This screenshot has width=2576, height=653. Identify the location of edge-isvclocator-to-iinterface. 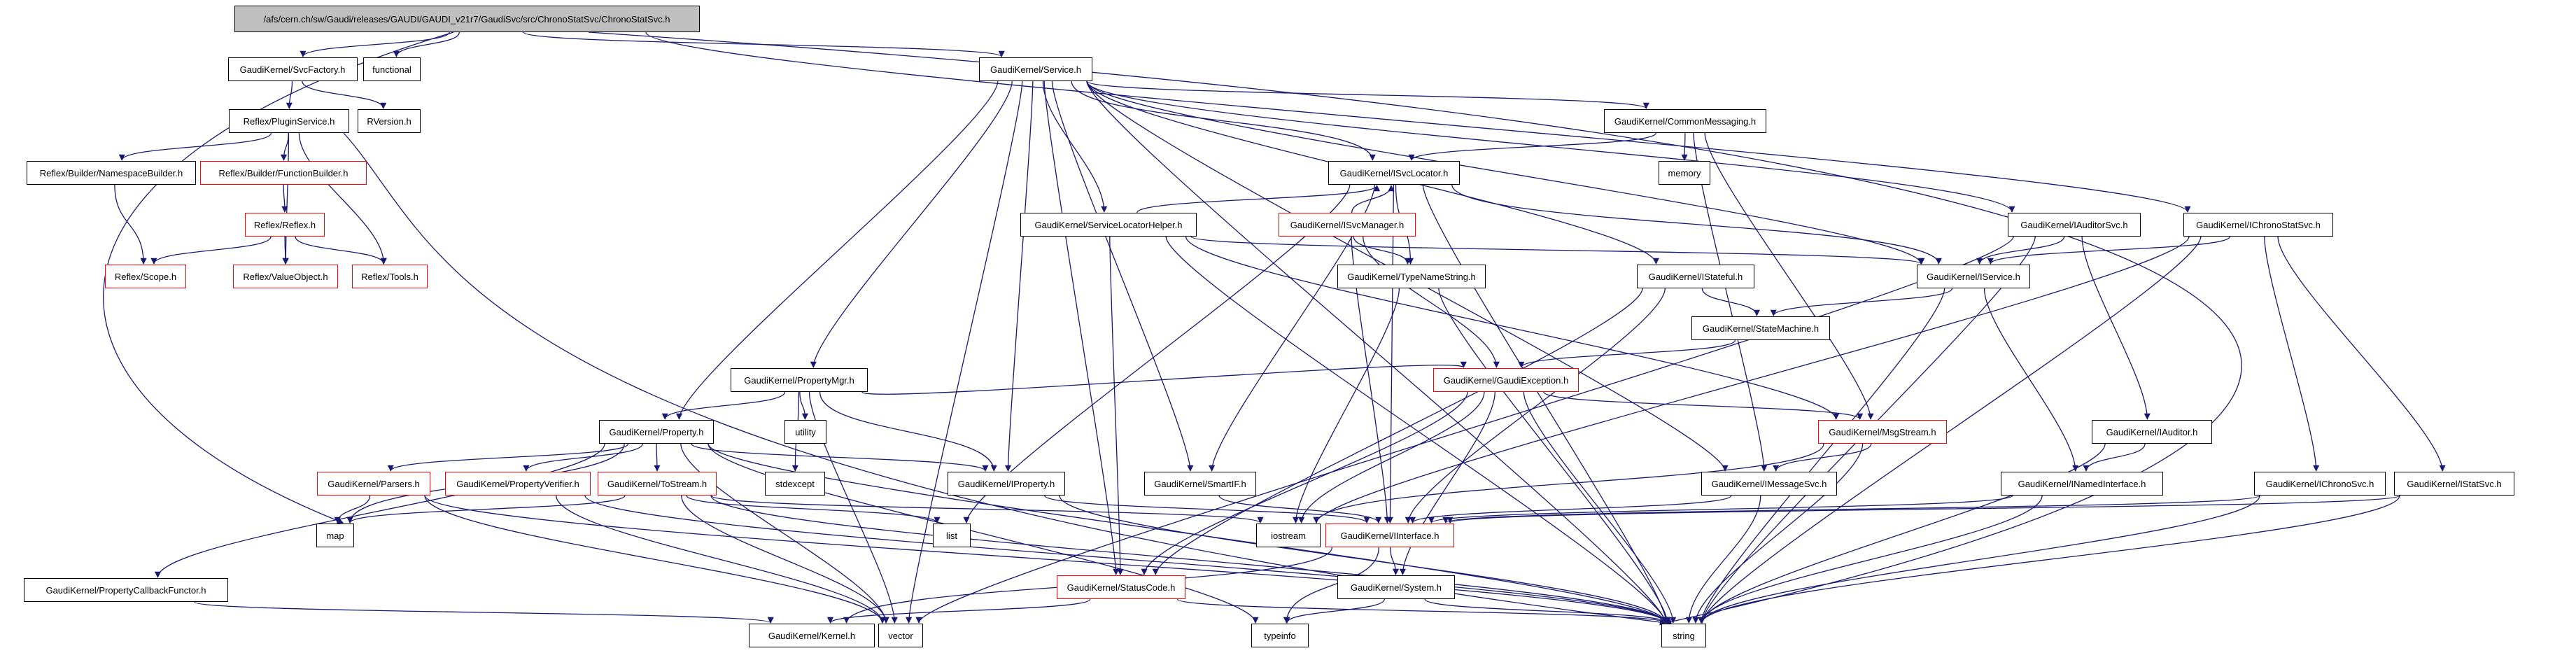
(1390, 354).